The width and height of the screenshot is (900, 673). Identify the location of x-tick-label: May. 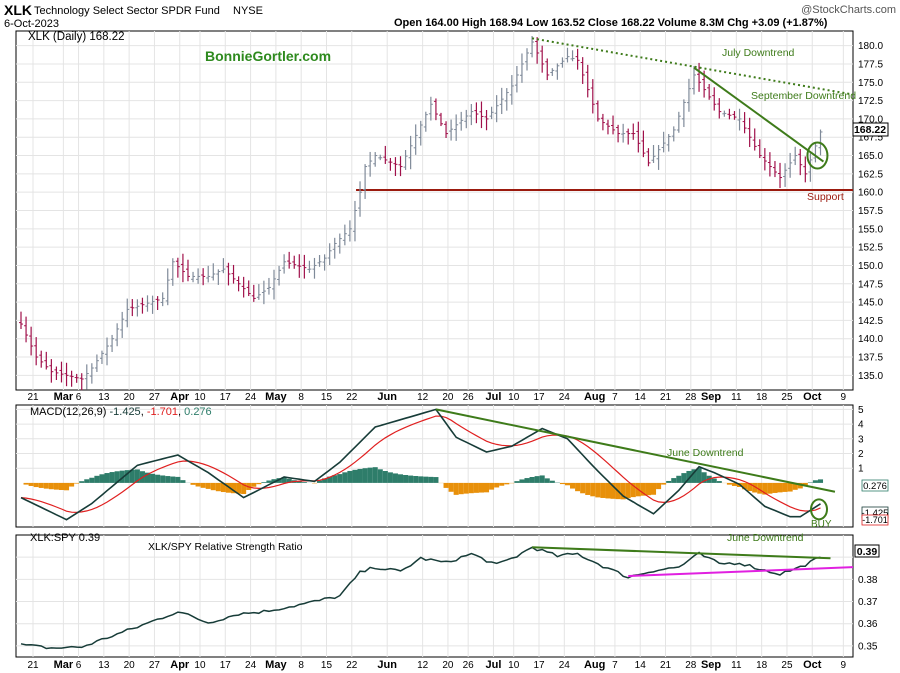
(276, 397).